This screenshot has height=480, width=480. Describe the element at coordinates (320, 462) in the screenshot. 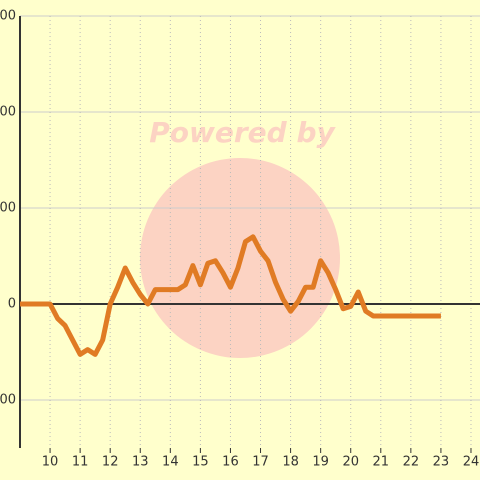

I see `x-tick-label: 19` at that location.